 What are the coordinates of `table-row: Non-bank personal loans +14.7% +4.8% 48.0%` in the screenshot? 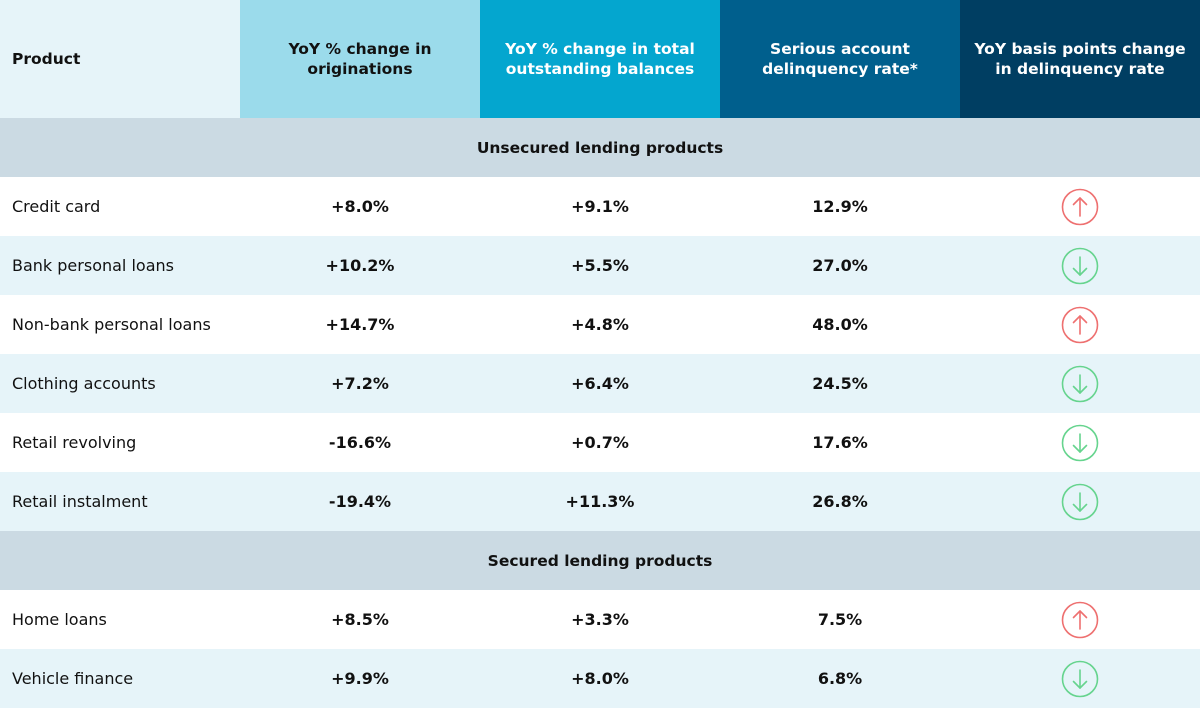 It's located at (600, 324).